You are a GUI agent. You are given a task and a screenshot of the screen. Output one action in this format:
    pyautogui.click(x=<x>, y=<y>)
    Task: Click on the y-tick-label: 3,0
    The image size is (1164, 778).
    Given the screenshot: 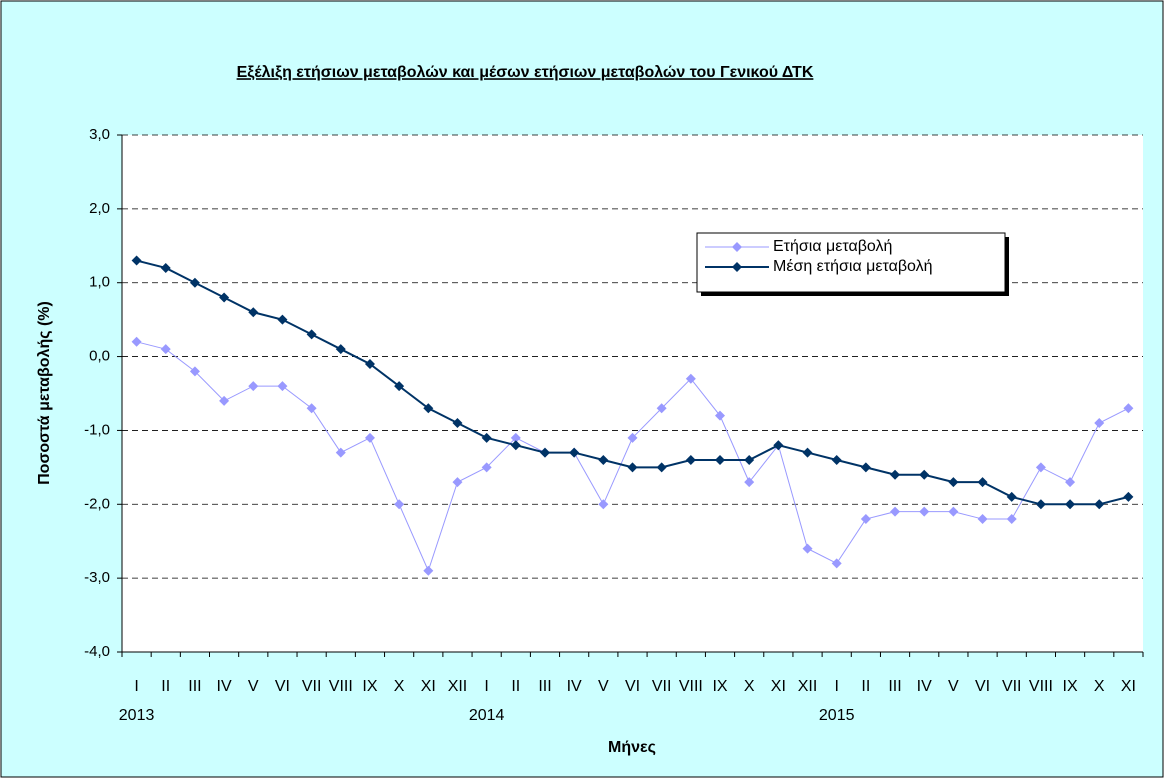 What is the action you would take?
    pyautogui.click(x=99, y=134)
    